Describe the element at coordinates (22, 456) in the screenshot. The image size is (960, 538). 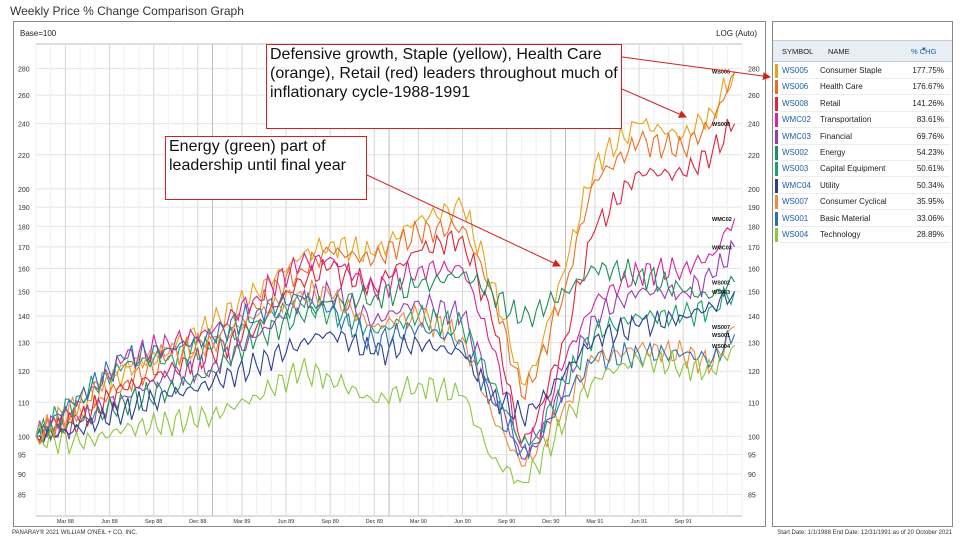
I see `y-tick-label-left: 95` at that location.